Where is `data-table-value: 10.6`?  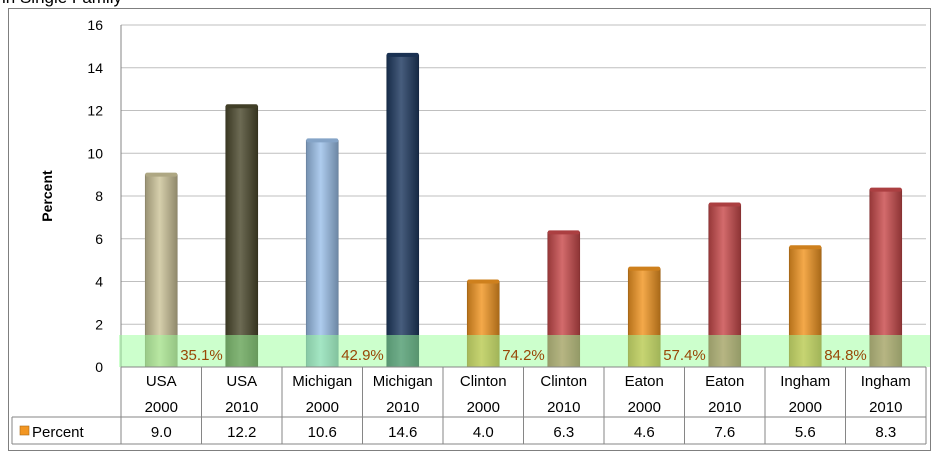
data-table-value: 10.6 is located at coordinates (322, 432).